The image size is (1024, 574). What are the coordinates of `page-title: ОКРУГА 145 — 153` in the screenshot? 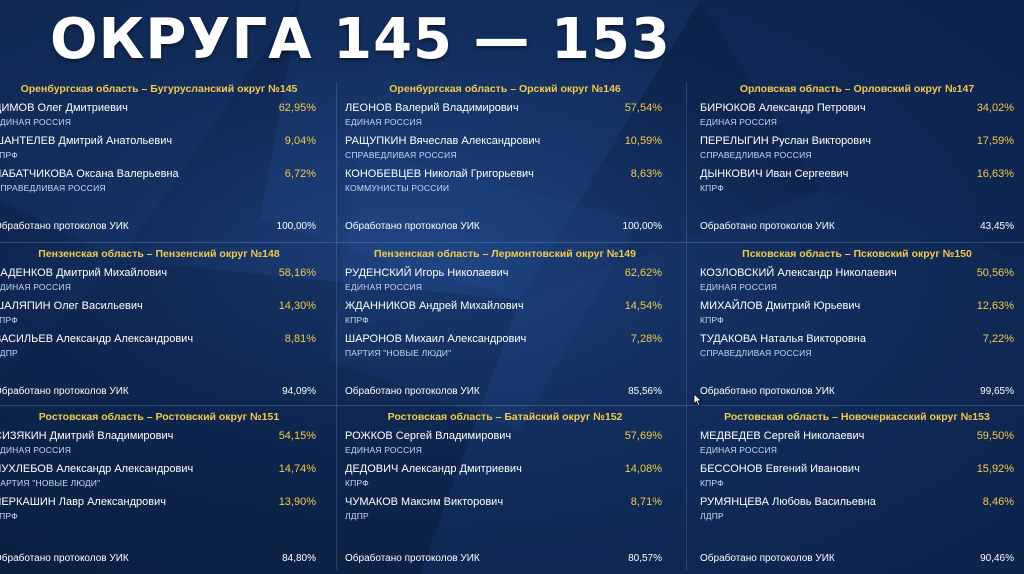 It's located at (360, 39).